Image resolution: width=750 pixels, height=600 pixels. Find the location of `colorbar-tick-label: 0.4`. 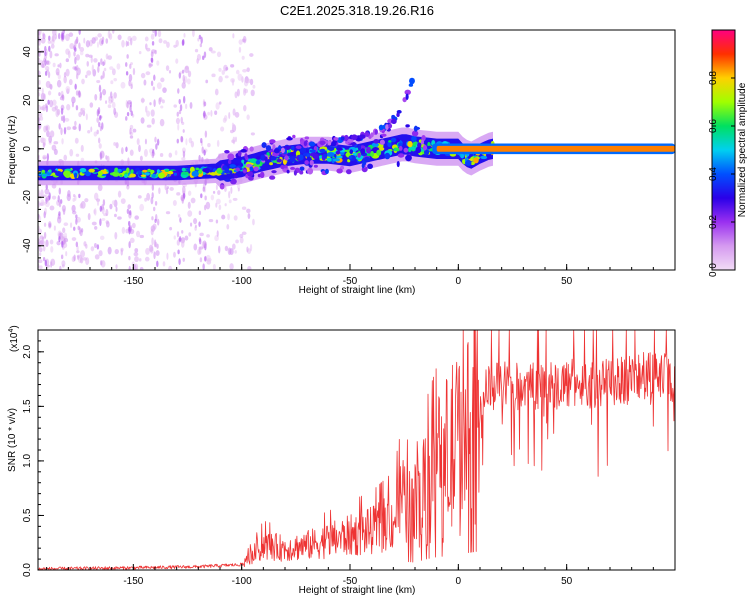

colorbar-tick-label: 0.4 is located at coordinates (713, 174).